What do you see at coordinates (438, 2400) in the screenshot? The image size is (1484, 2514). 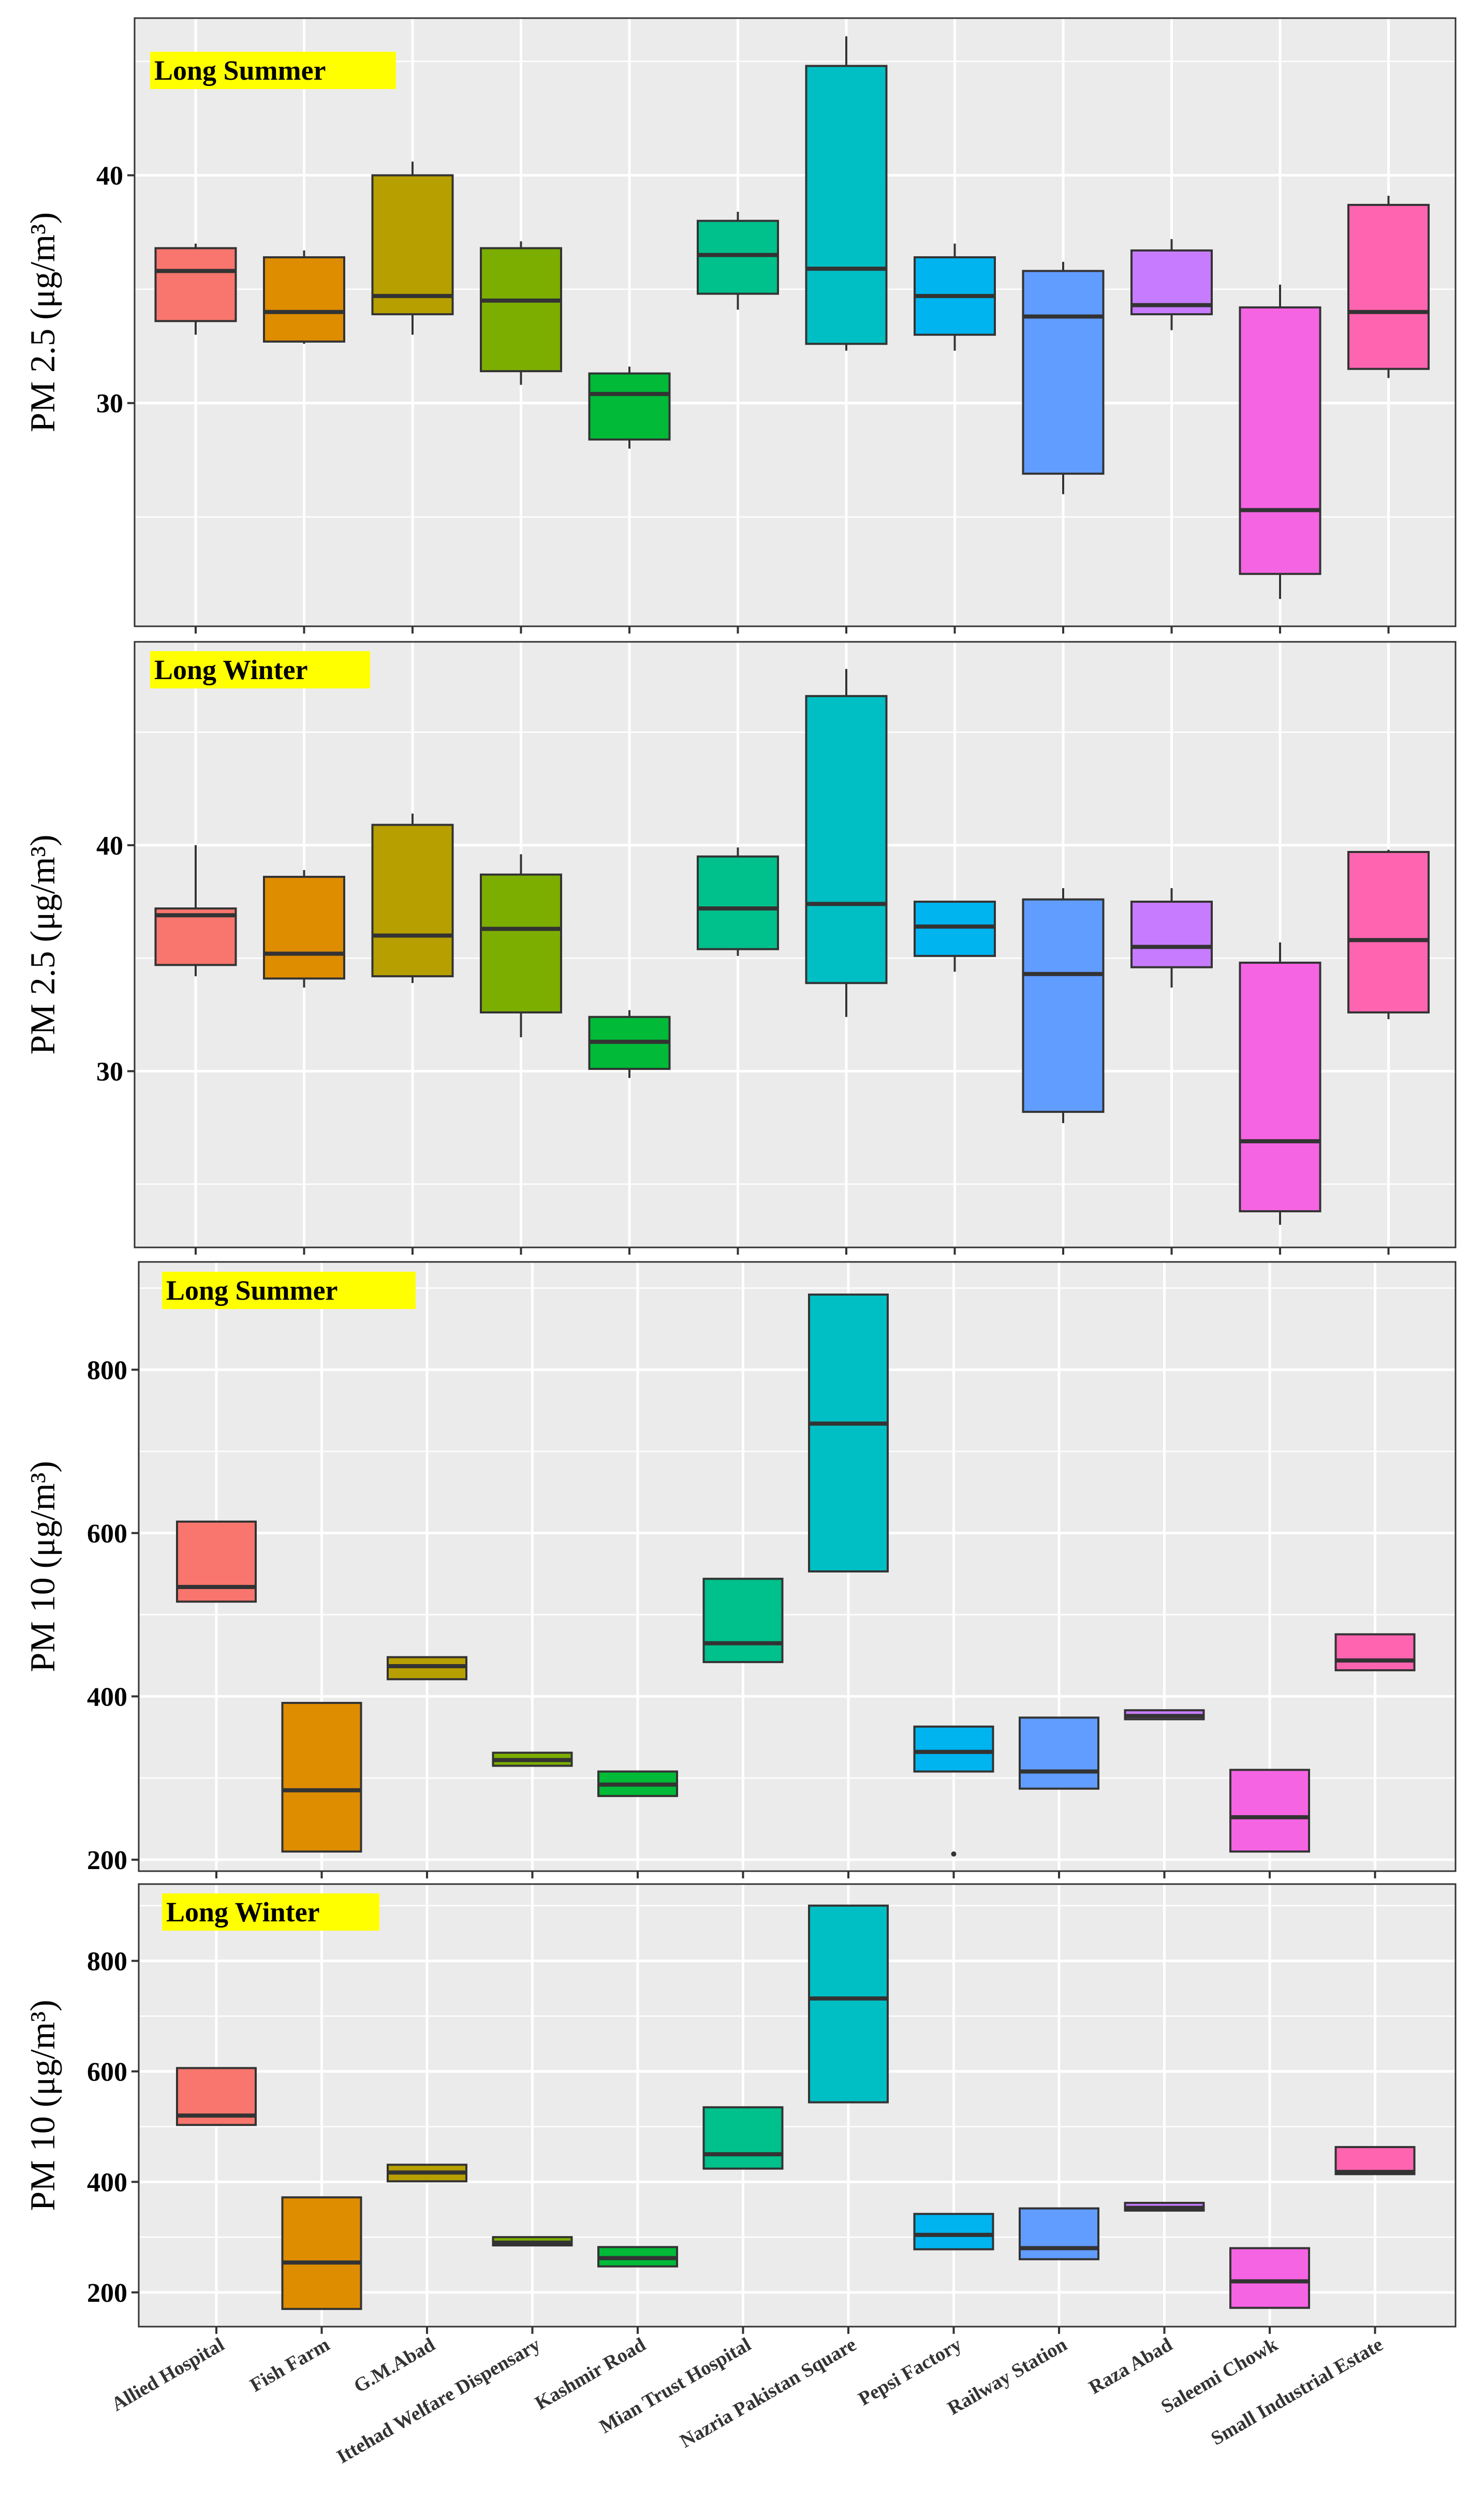 I see `x-category-label: Ittehad Welfare Dispensary` at bounding box center [438, 2400].